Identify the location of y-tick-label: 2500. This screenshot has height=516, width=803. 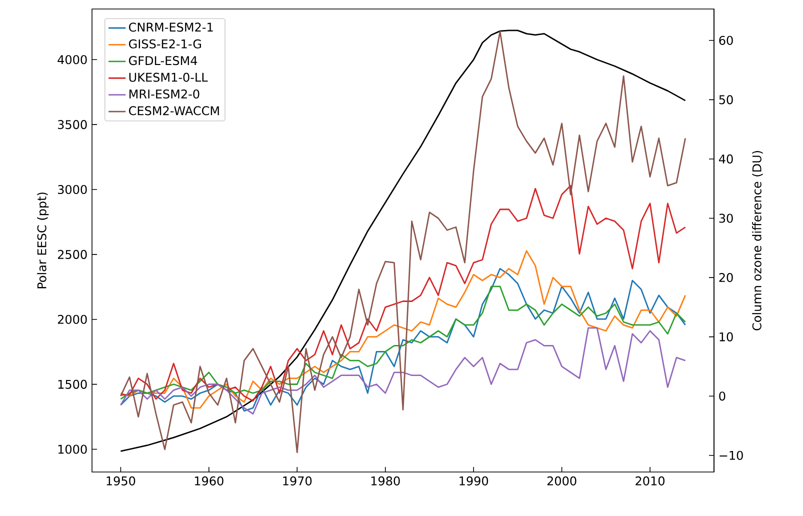
(72, 254).